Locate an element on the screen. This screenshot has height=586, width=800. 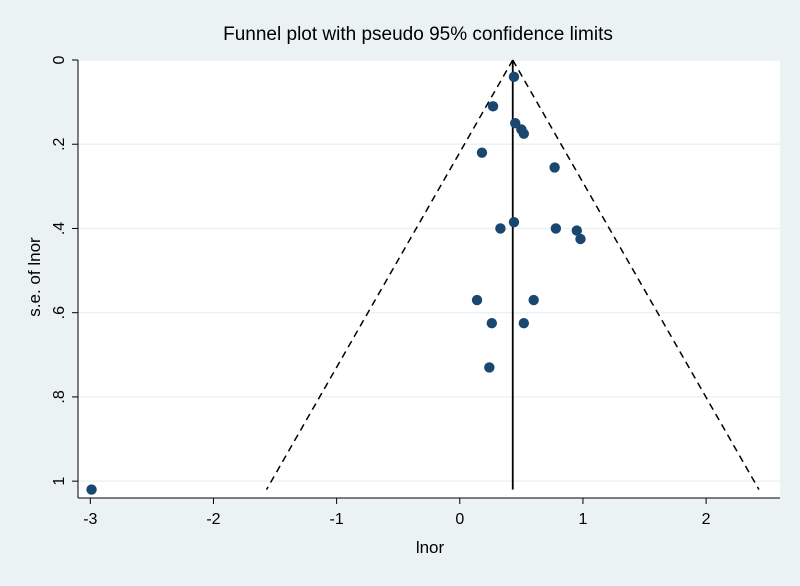
x-axis-label: lnor is located at coordinates (430, 547).